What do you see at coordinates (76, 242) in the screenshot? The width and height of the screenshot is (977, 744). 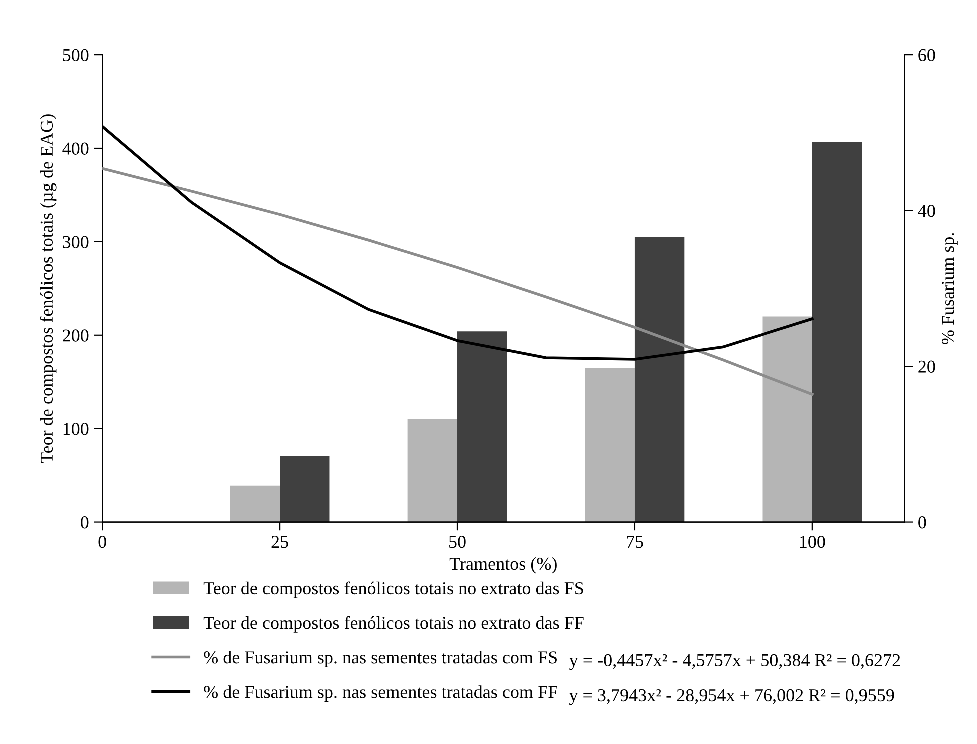 I see `y-tick-label: 300` at bounding box center [76, 242].